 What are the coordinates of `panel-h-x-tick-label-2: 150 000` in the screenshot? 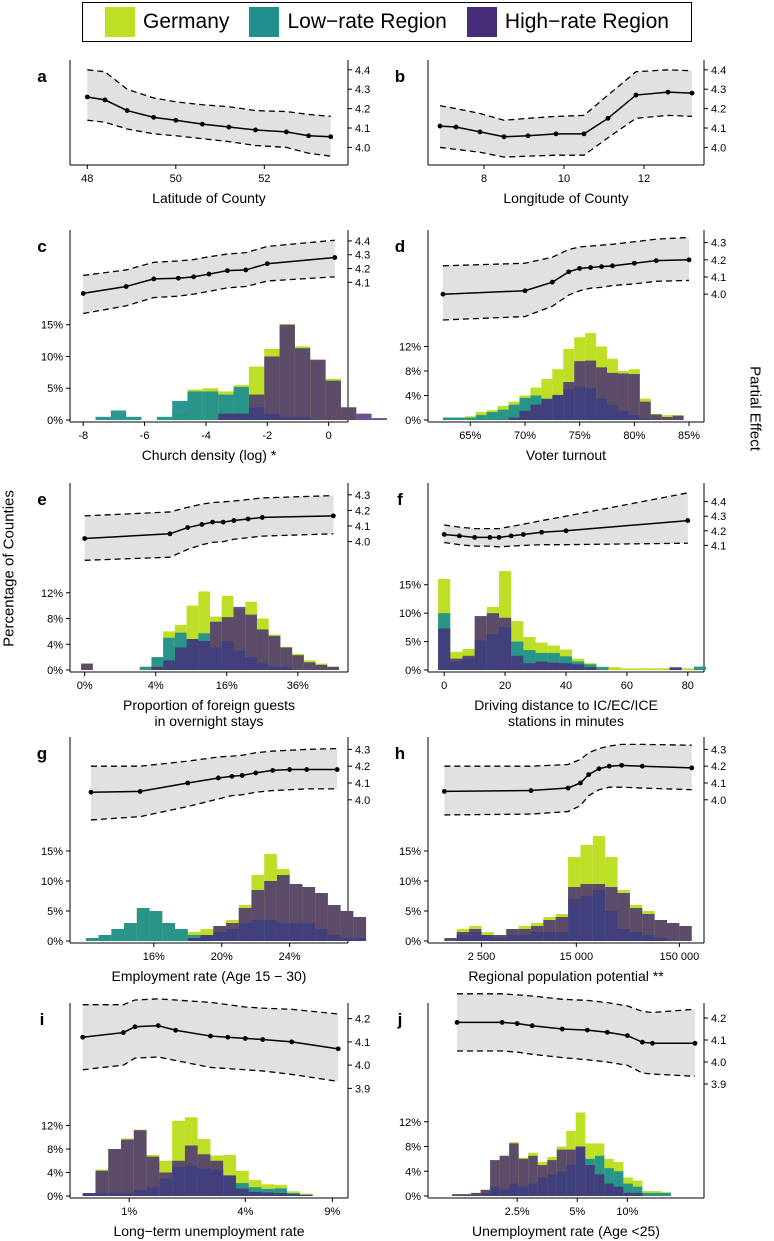 It's located at (680, 957).